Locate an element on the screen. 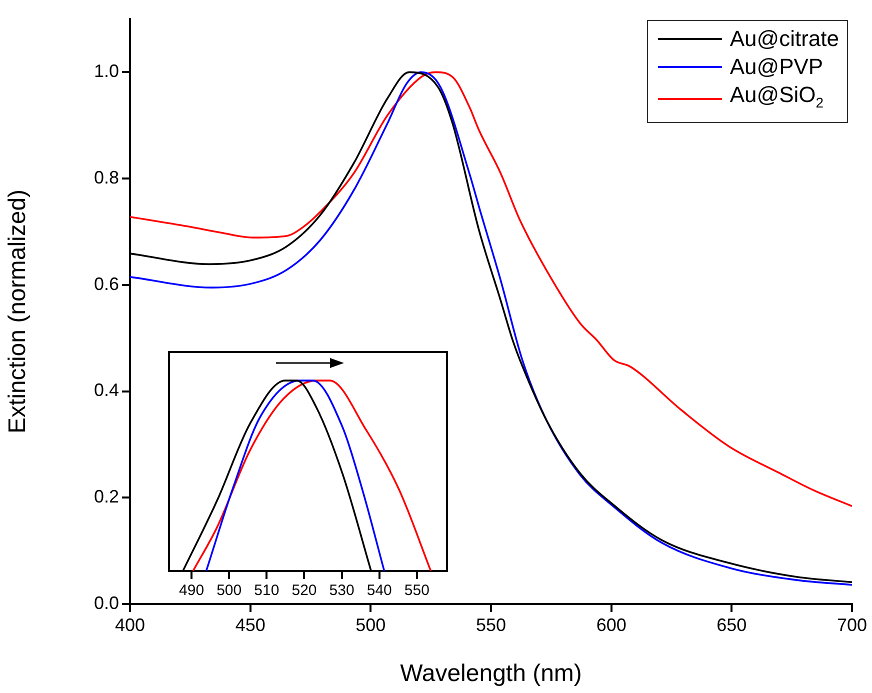 This screenshot has width=872, height=693. legend-label: Au@PVP is located at coordinates (777, 67).